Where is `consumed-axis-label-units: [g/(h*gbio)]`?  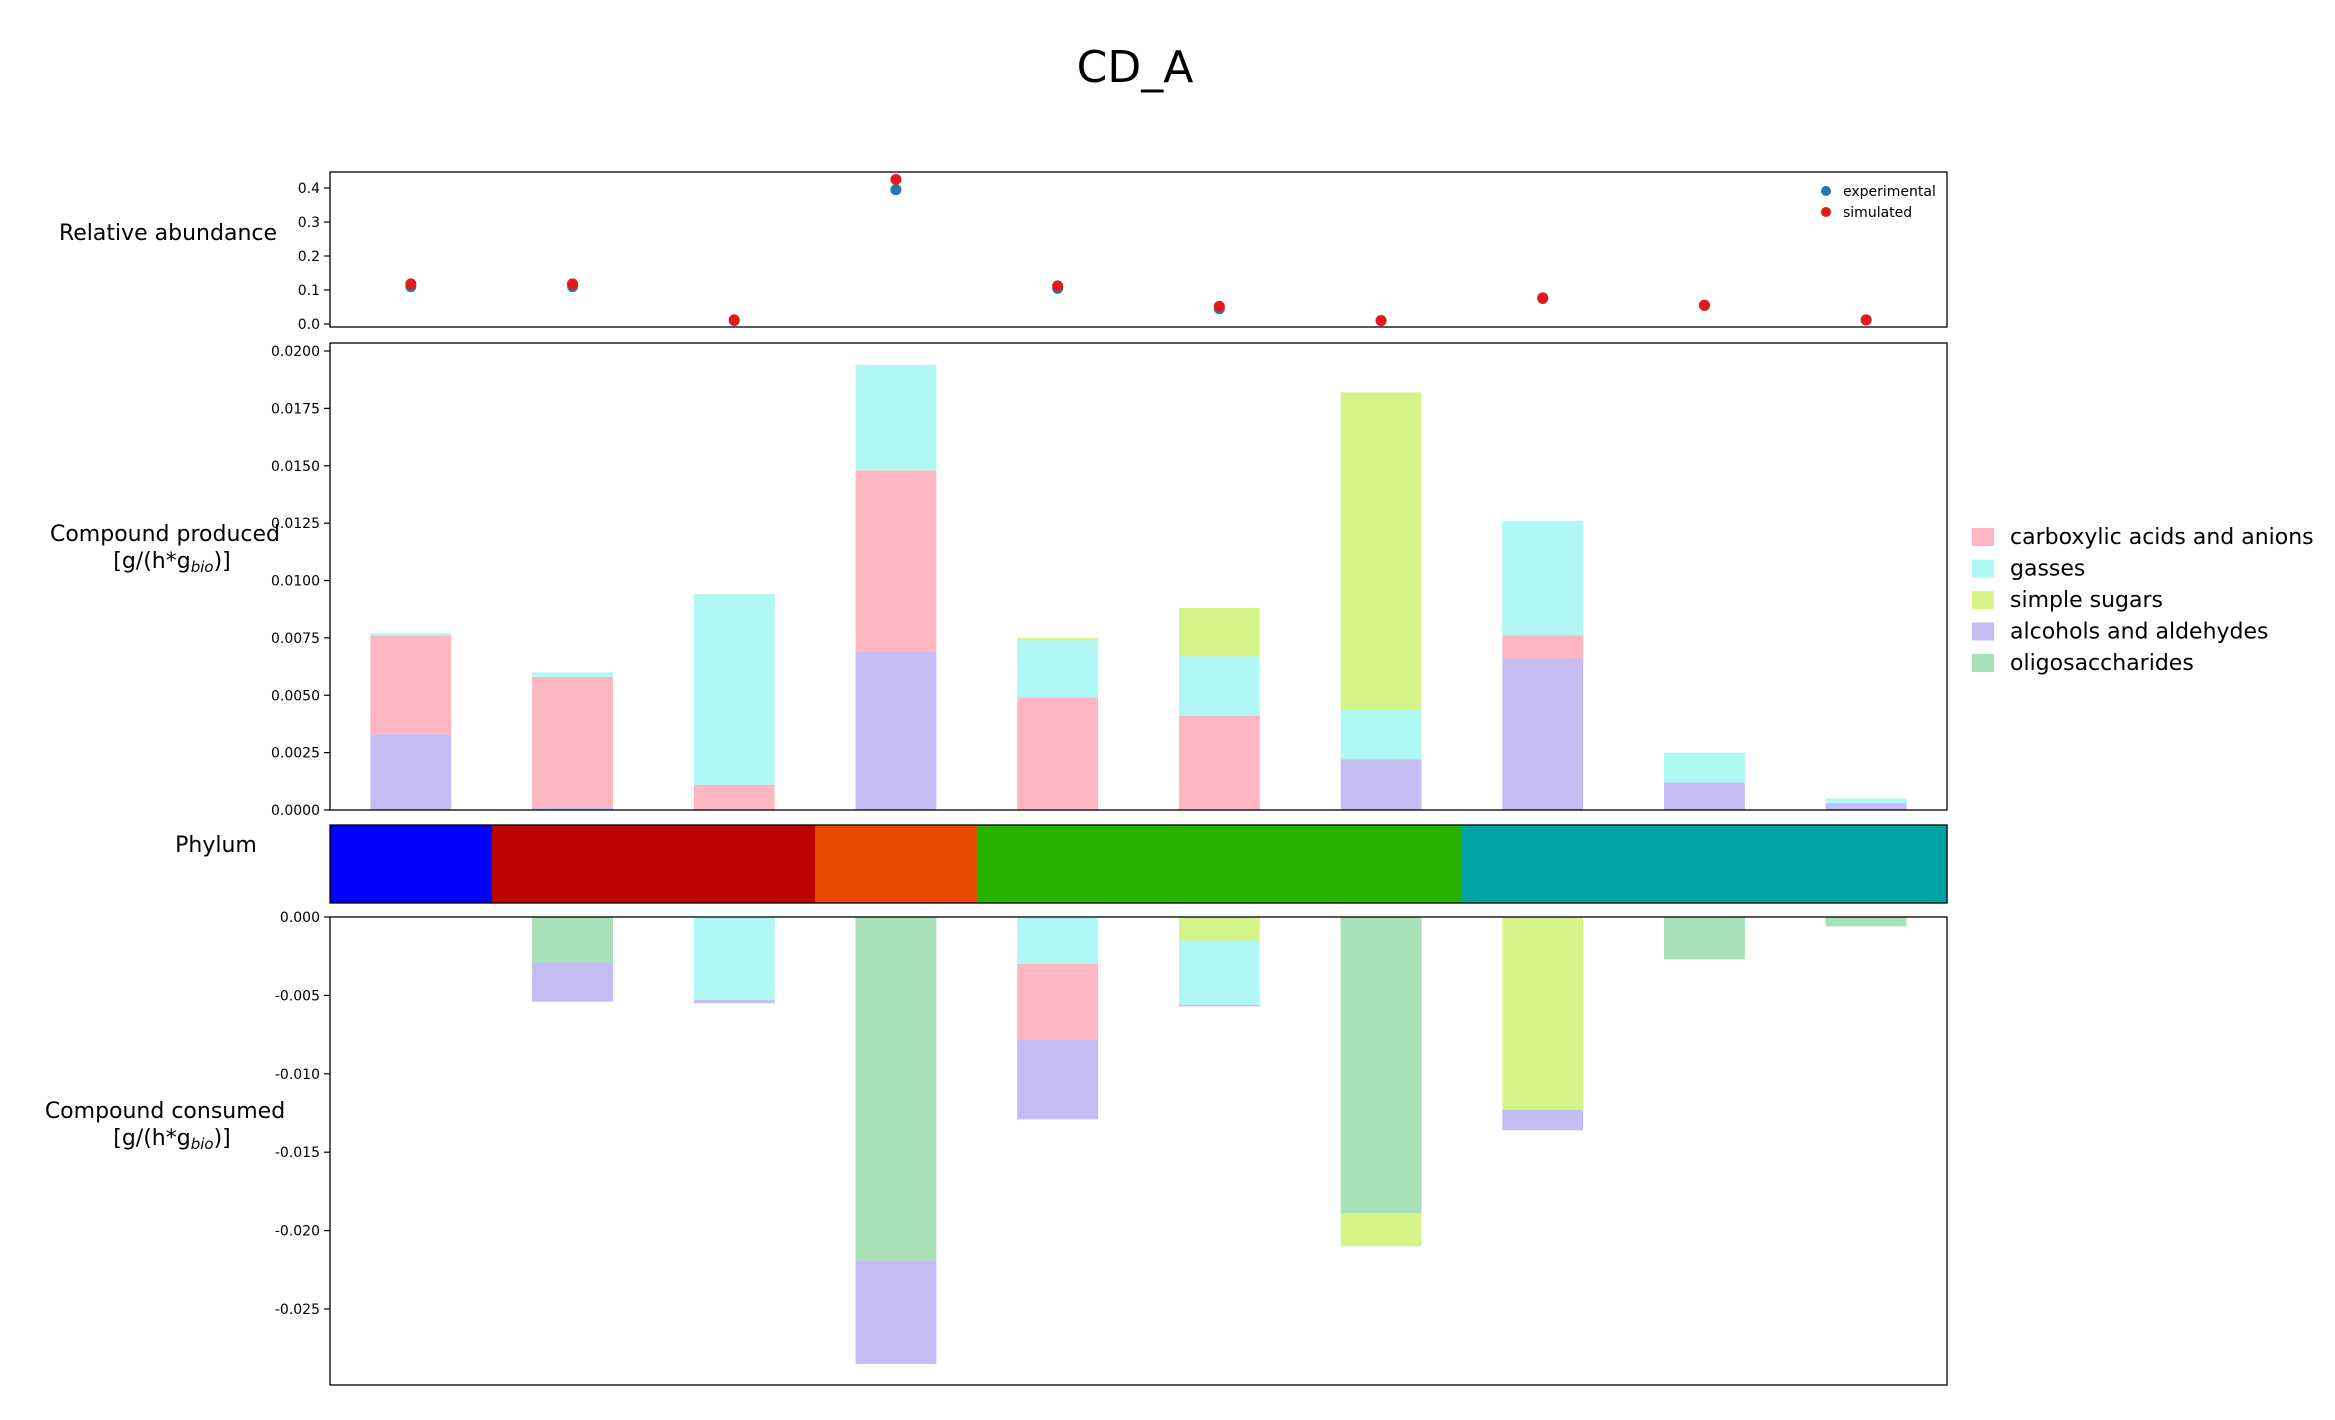
consumed-axis-label-units: [g/(h*gbio)] is located at coordinates (172, 1139).